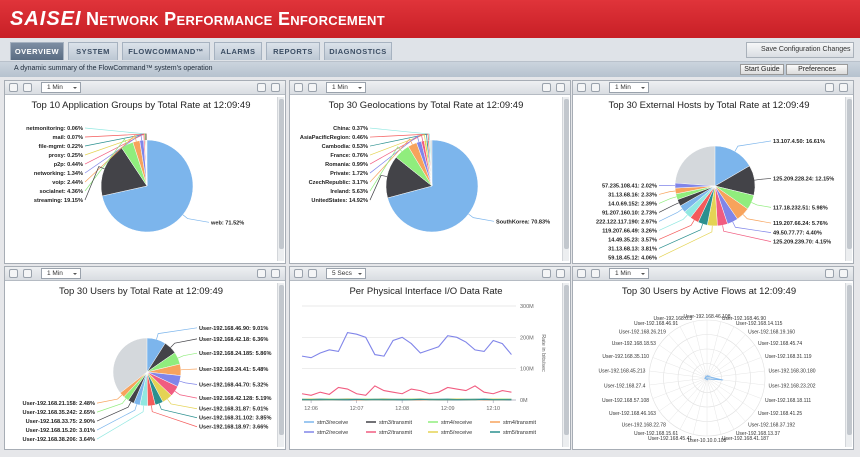 The image size is (860, 457). Describe the element at coordinates (707, 317) in the screenshot. I see `polar-label: User-192.168.46.108` at that location.